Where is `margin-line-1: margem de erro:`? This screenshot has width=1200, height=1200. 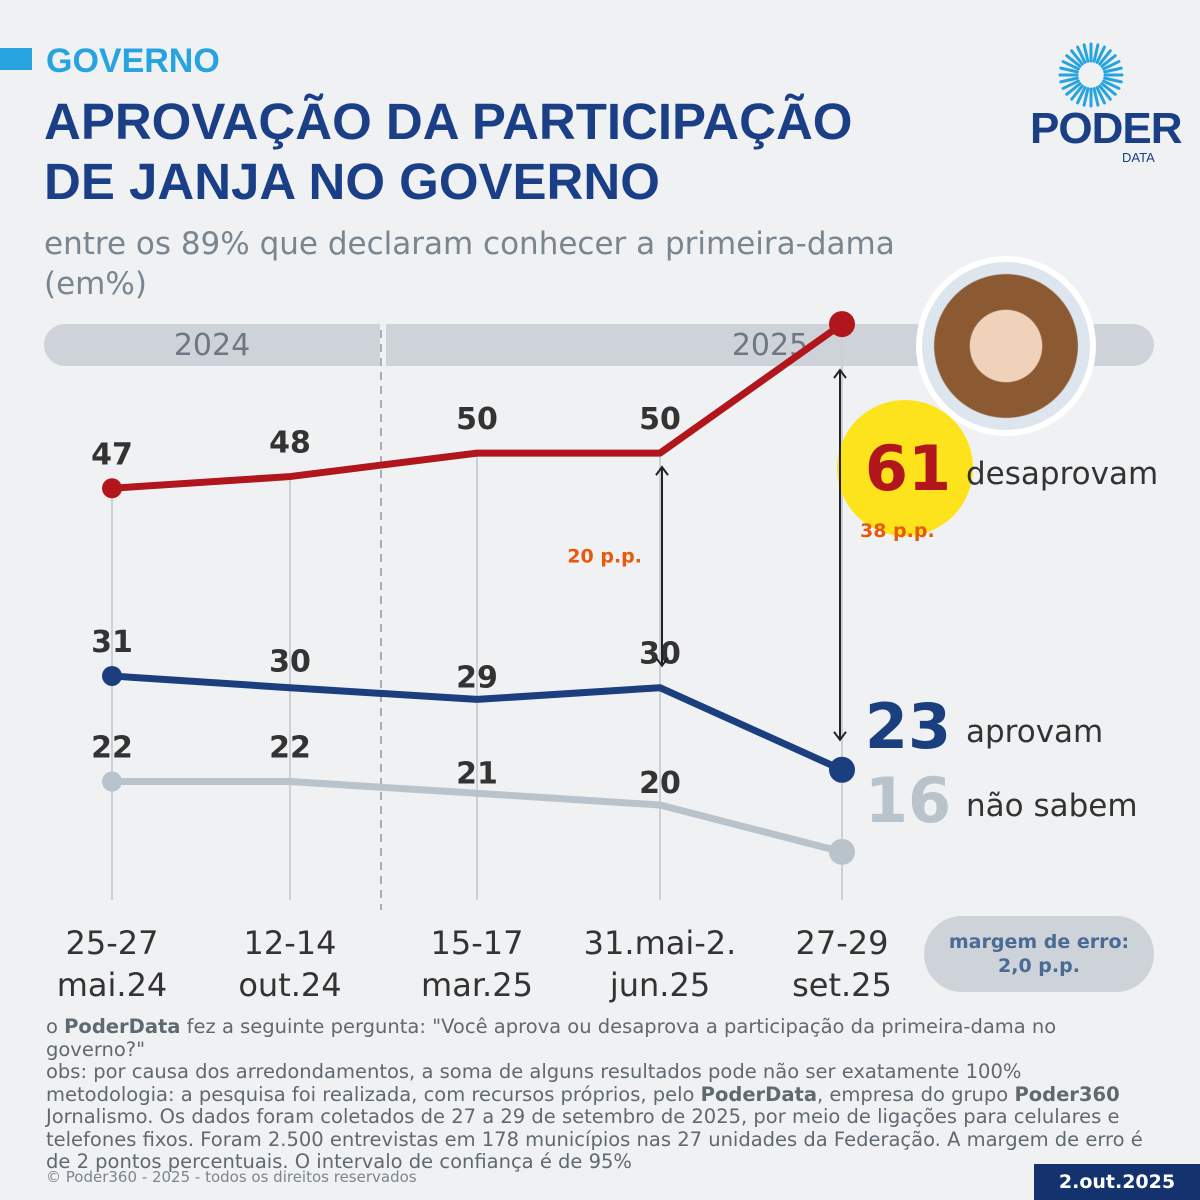
margin-line-1: margem de erro: is located at coordinates (1039, 942).